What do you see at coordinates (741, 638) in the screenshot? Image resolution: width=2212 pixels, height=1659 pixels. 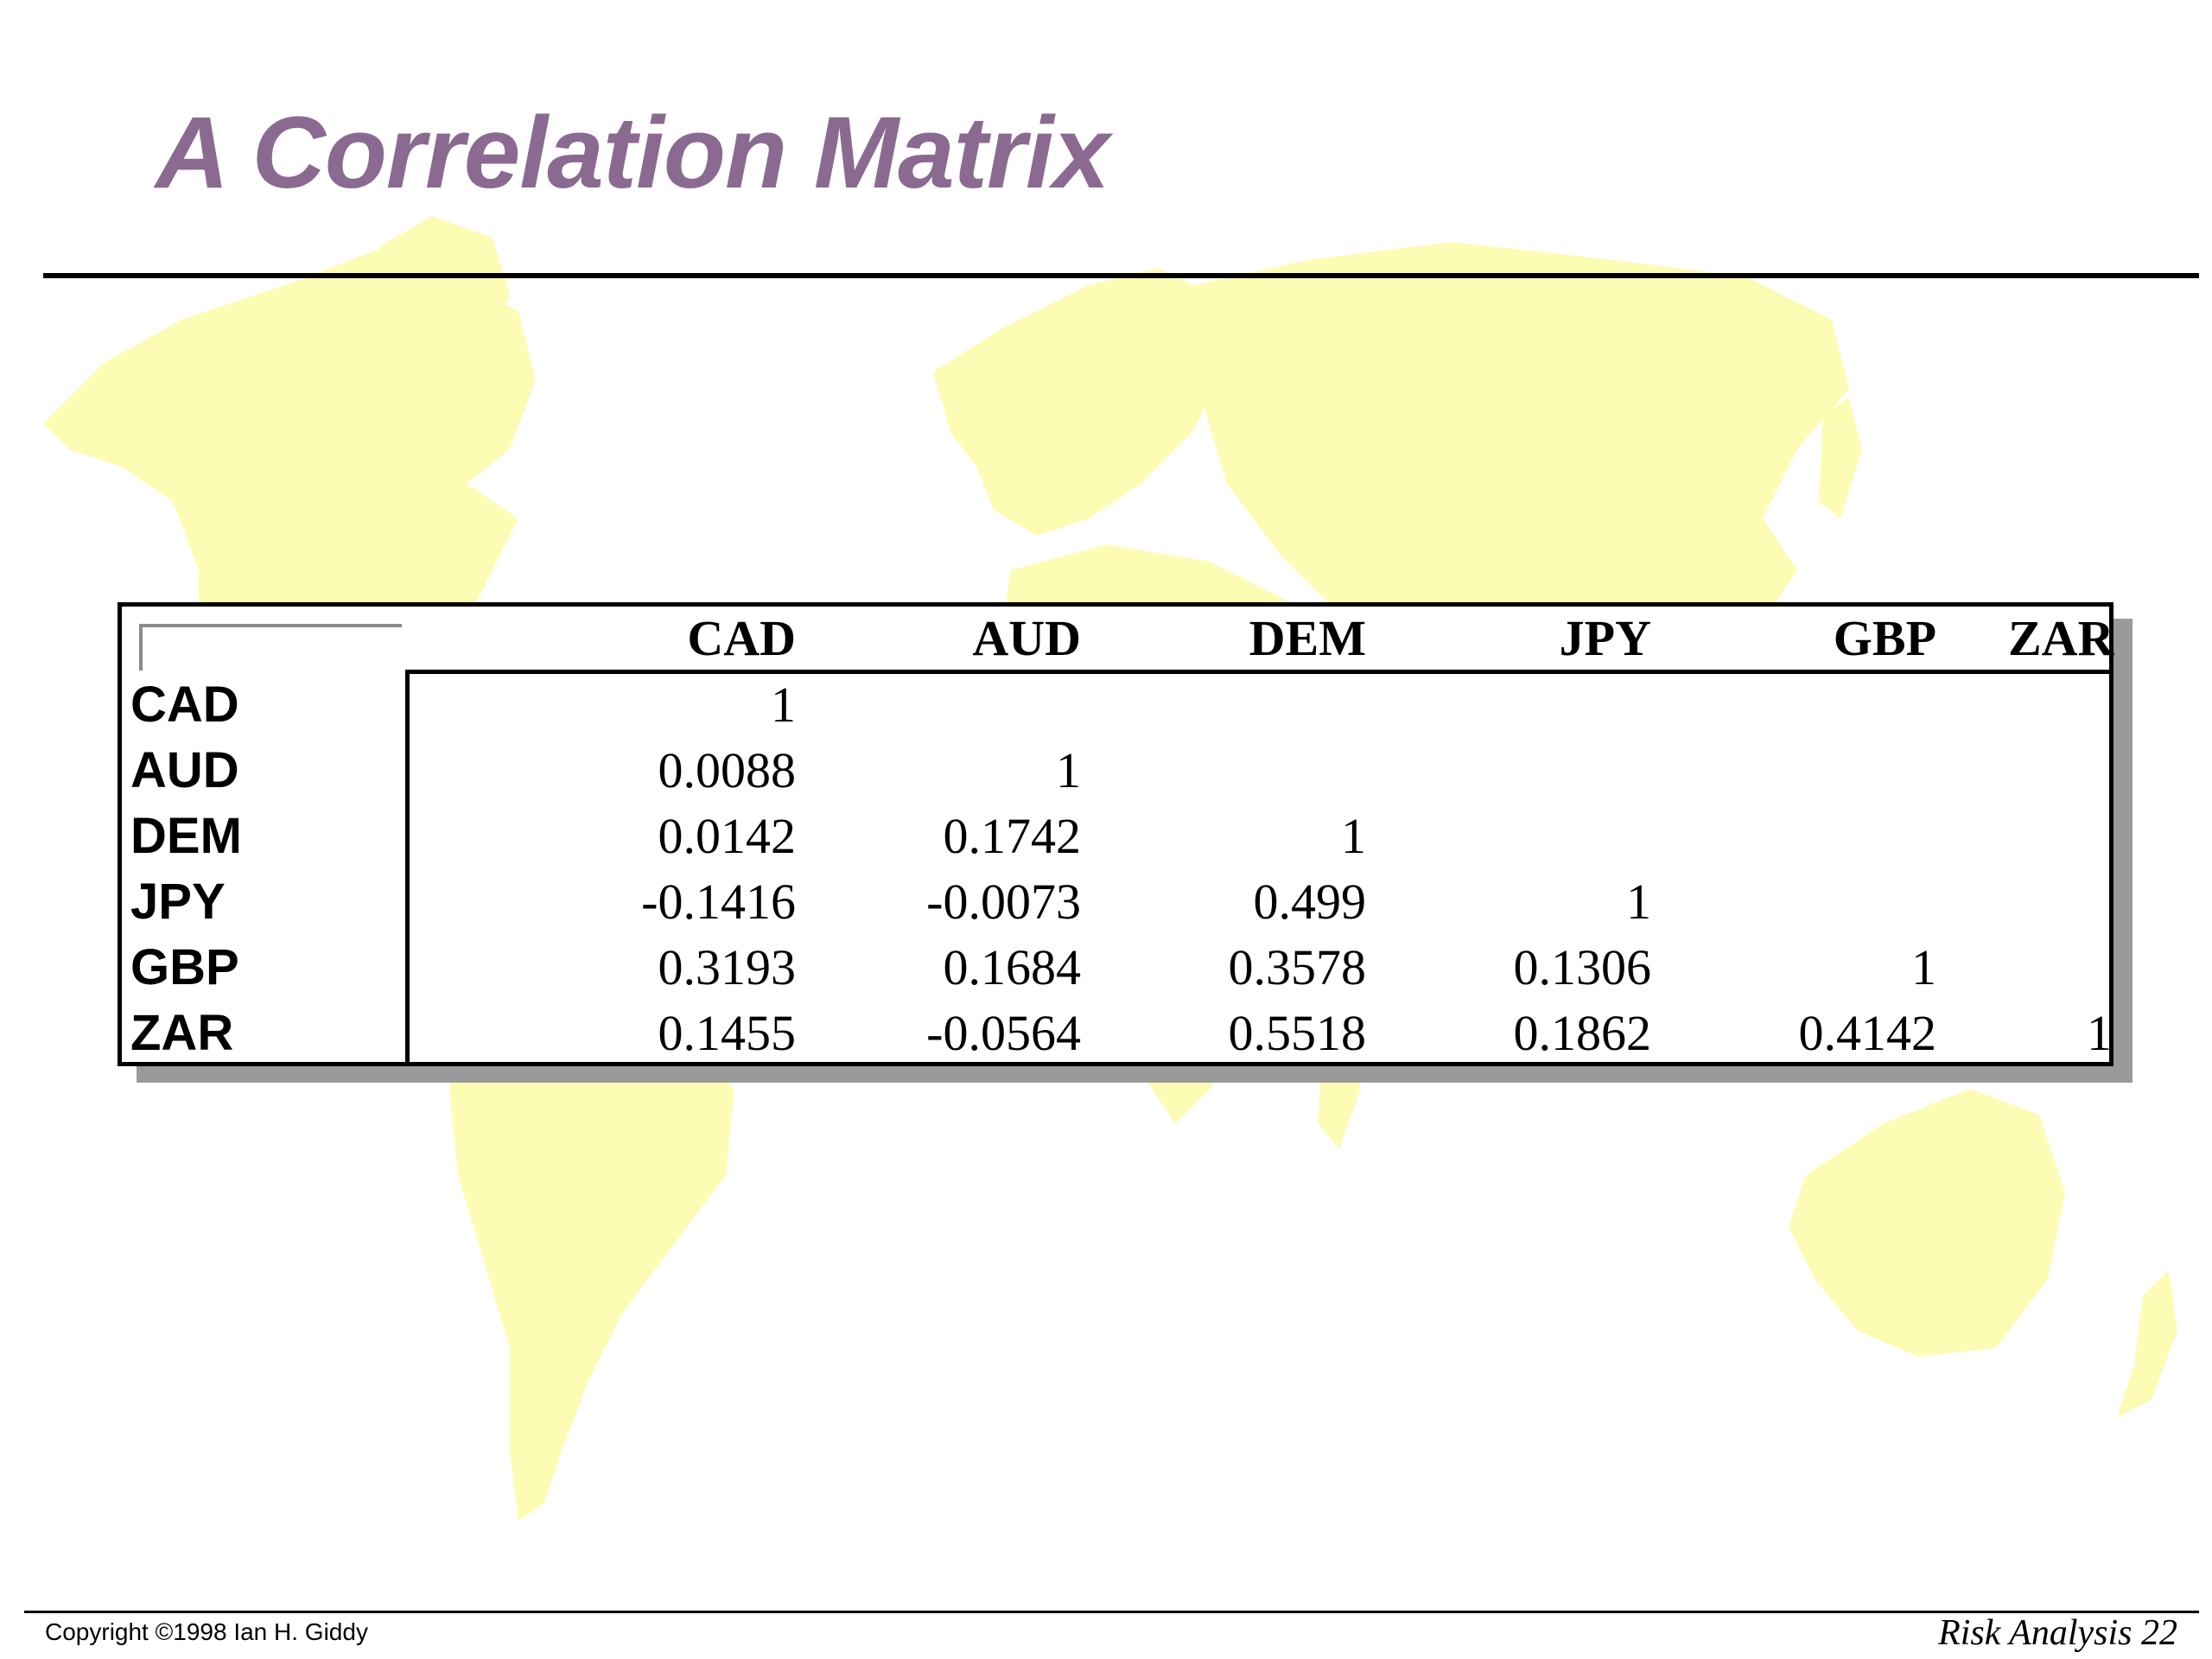 I see `column-header-cad: CAD` at bounding box center [741, 638].